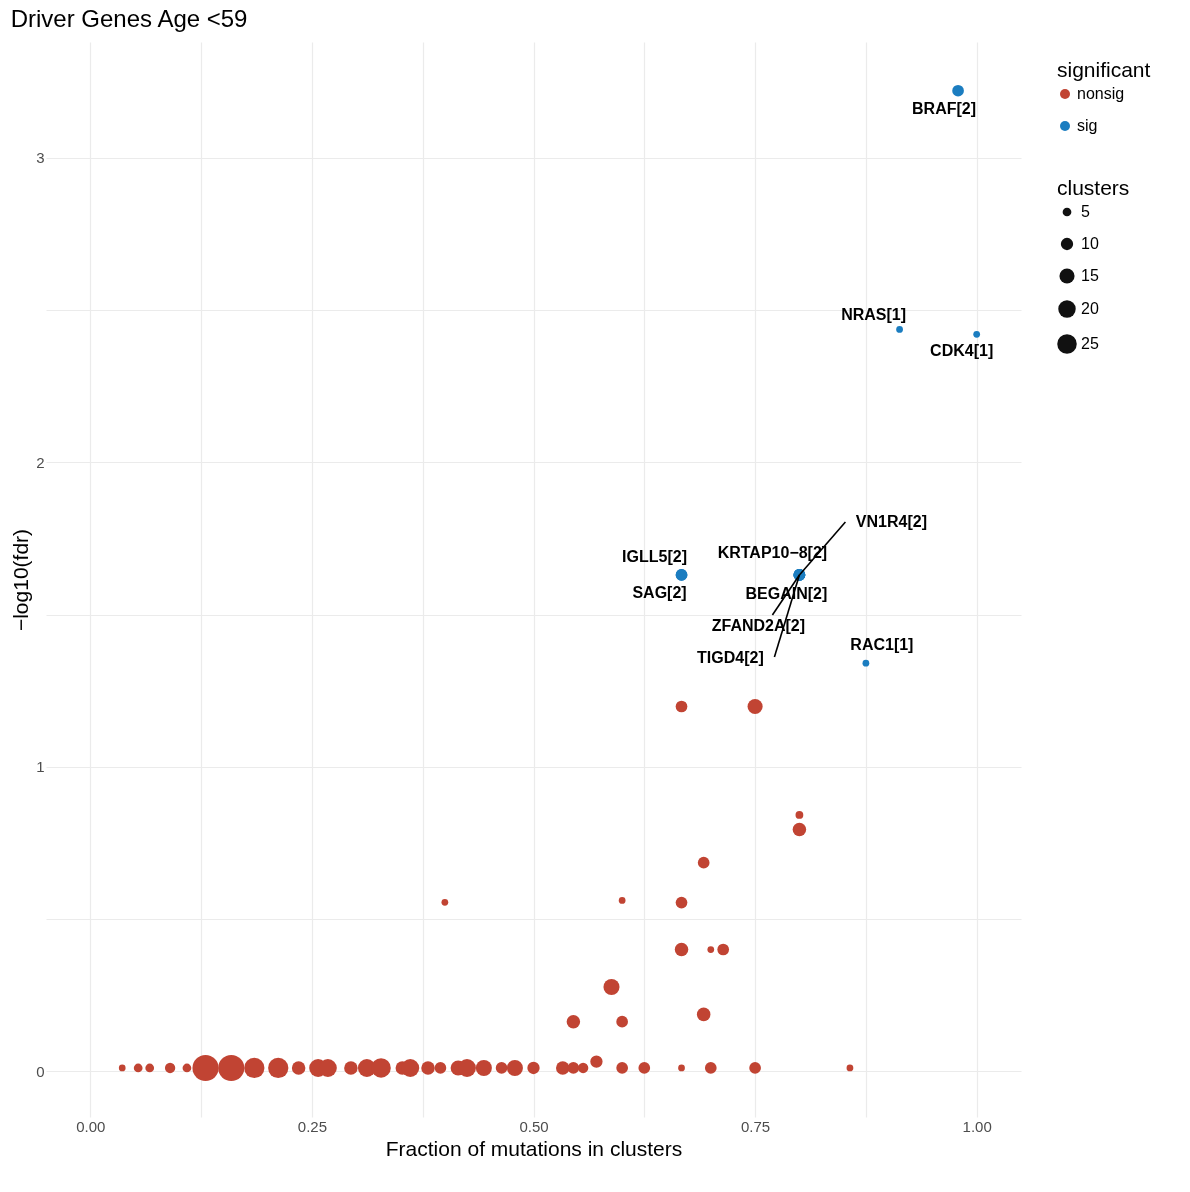 Image resolution: width=1190 pixels, height=1192 pixels. Describe the element at coordinates (40, 767) in the screenshot. I see `y-tick-label: 1` at that location.